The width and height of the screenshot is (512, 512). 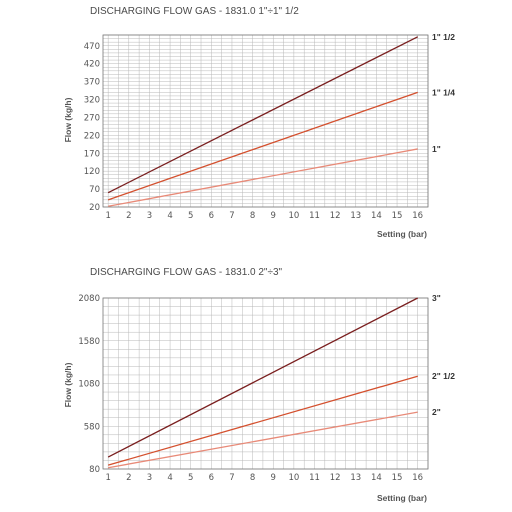 What do you see at coordinates (92, 427) in the screenshot?
I see `y-tick-label: 580` at bounding box center [92, 427].